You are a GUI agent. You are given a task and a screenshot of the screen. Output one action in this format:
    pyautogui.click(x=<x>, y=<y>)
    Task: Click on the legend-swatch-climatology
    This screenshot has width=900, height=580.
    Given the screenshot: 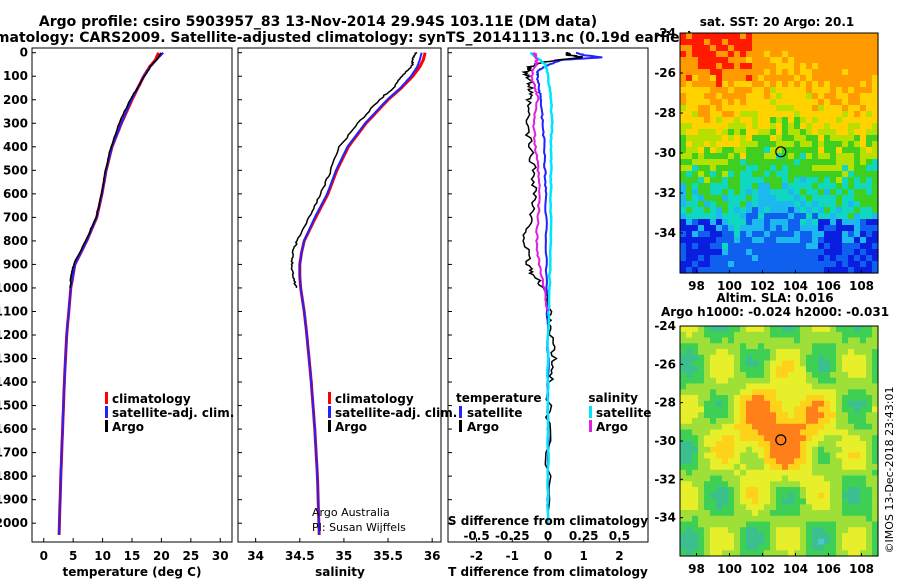 What is the action you would take?
    pyautogui.click(x=329, y=398)
    